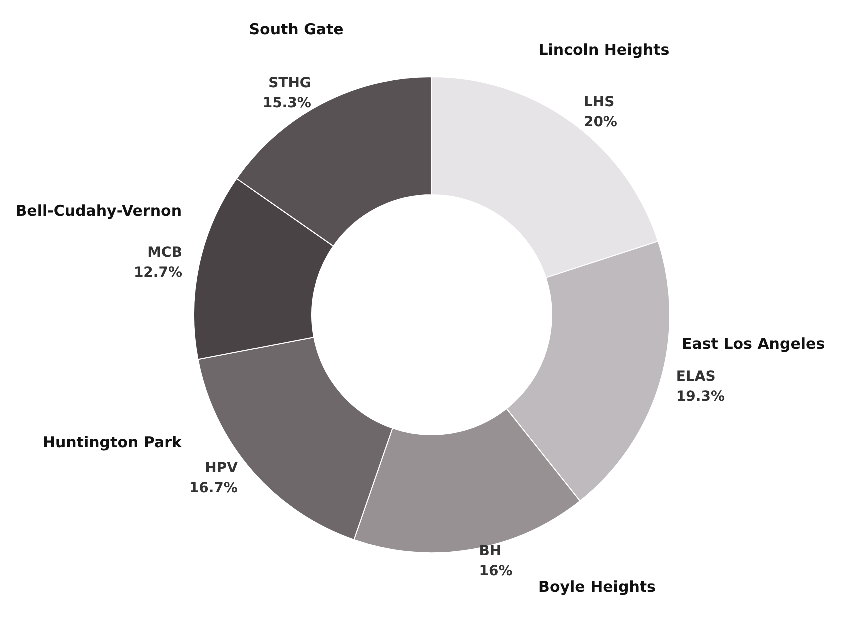 This screenshot has height=635, width=865. I want to click on slice-label: HPV, so click(221, 468).